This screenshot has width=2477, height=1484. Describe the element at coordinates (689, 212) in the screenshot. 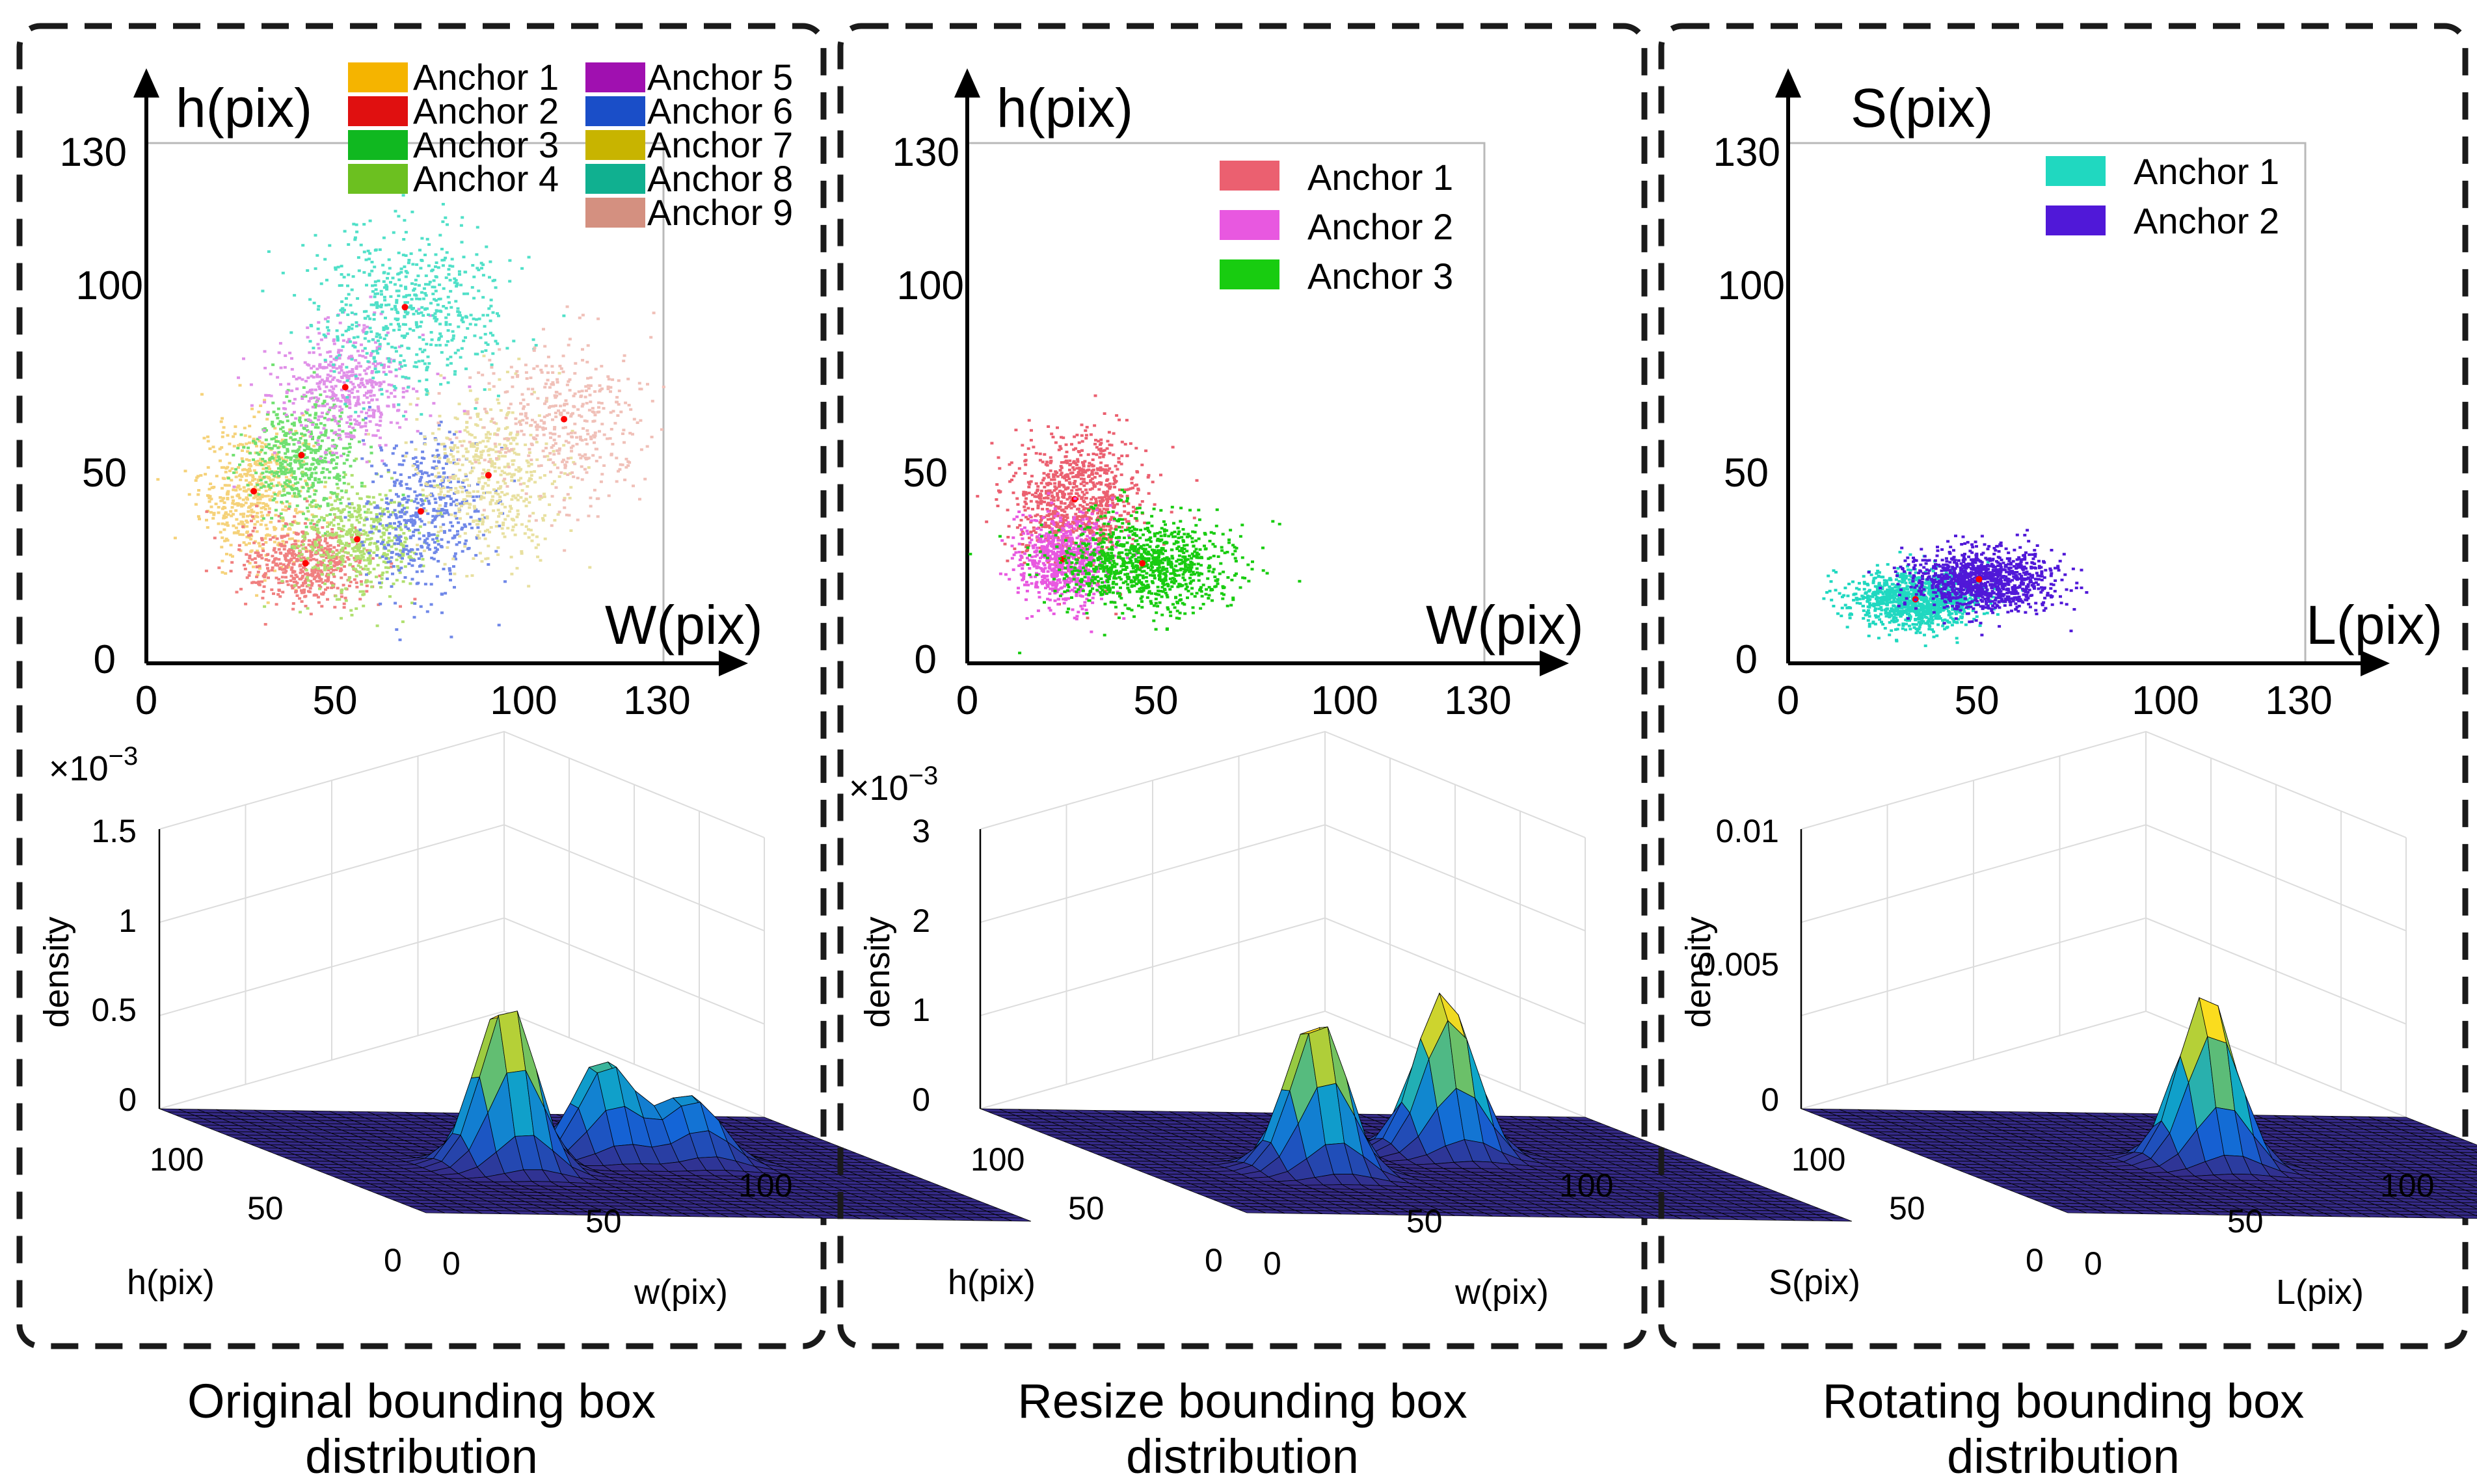

I see `legend-item: Anchor 9` at that location.